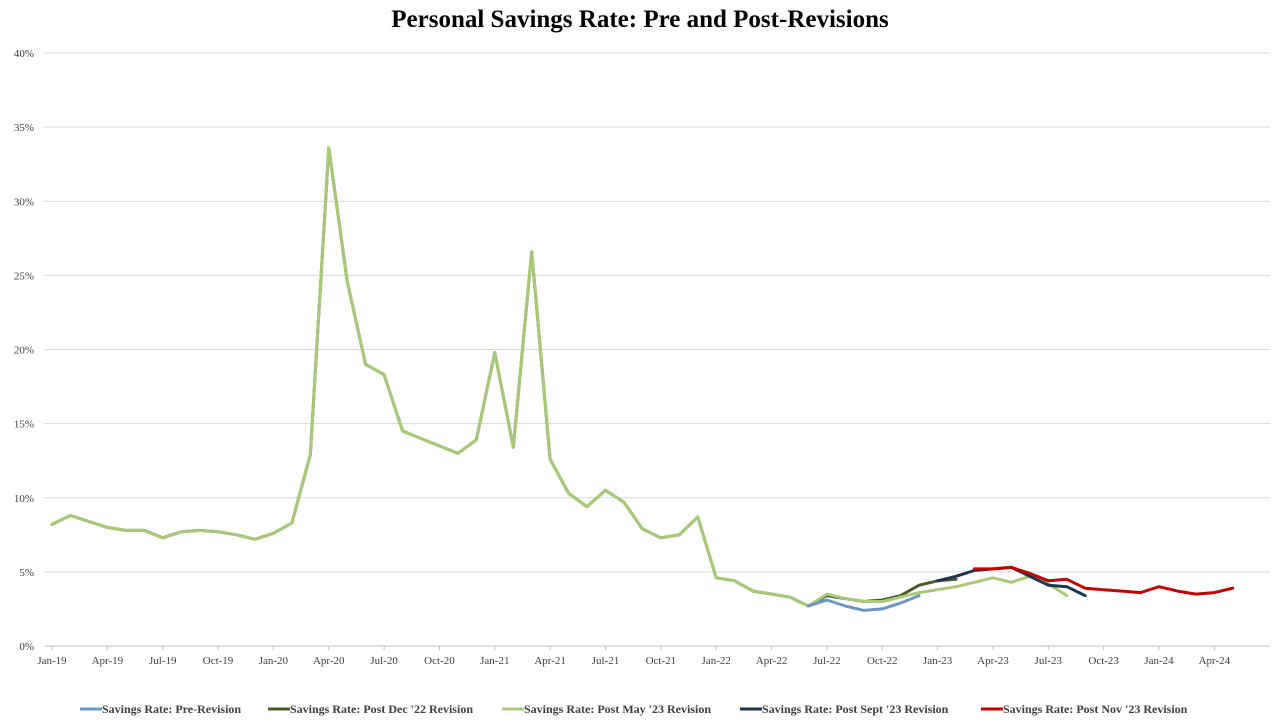 This screenshot has height=727, width=1280. What do you see at coordinates (381, 709) in the screenshot?
I see `legend-label: Savings Rate: Post Dec '22 Revision` at bounding box center [381, 709].